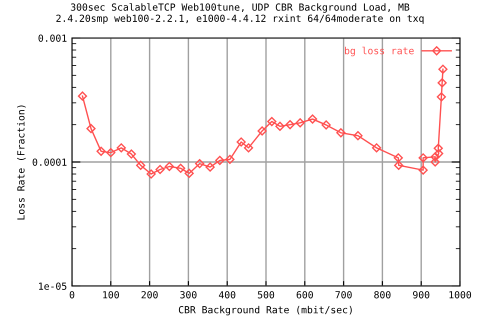  I want to click on x-tick-label: 700, so click(343, 294).